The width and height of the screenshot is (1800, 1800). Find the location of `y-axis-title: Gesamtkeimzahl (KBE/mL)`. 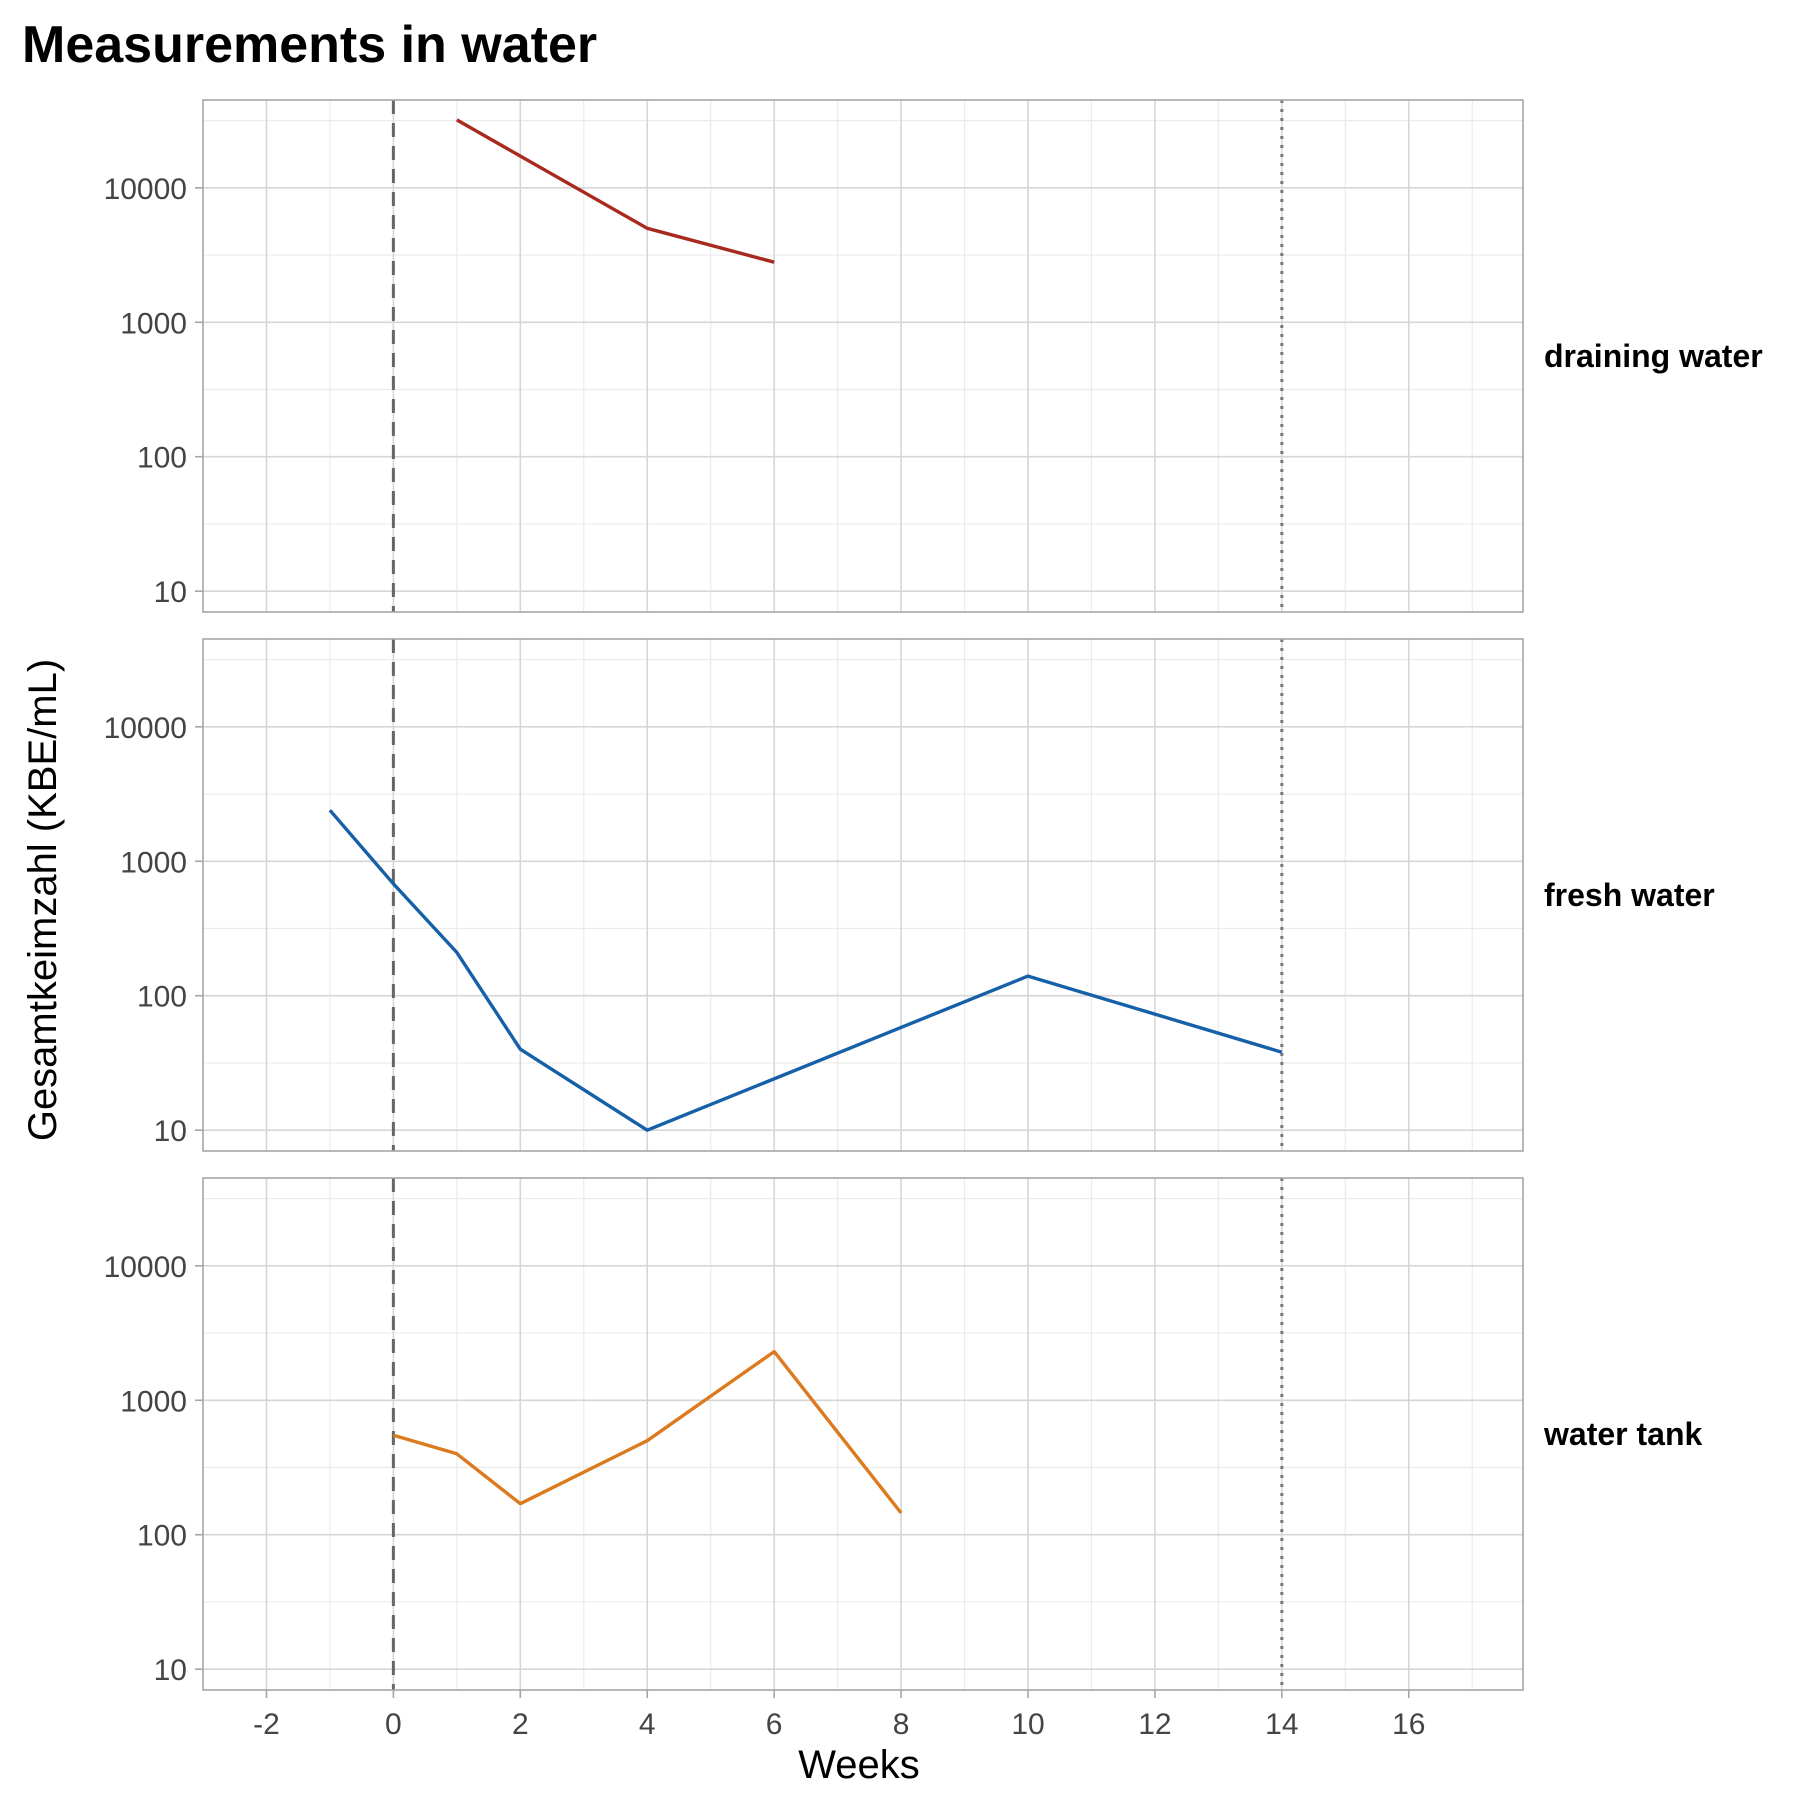

y-axis-title: Gesamtkeimzahl (KBE/mL) is located at coordinates (43, 900).